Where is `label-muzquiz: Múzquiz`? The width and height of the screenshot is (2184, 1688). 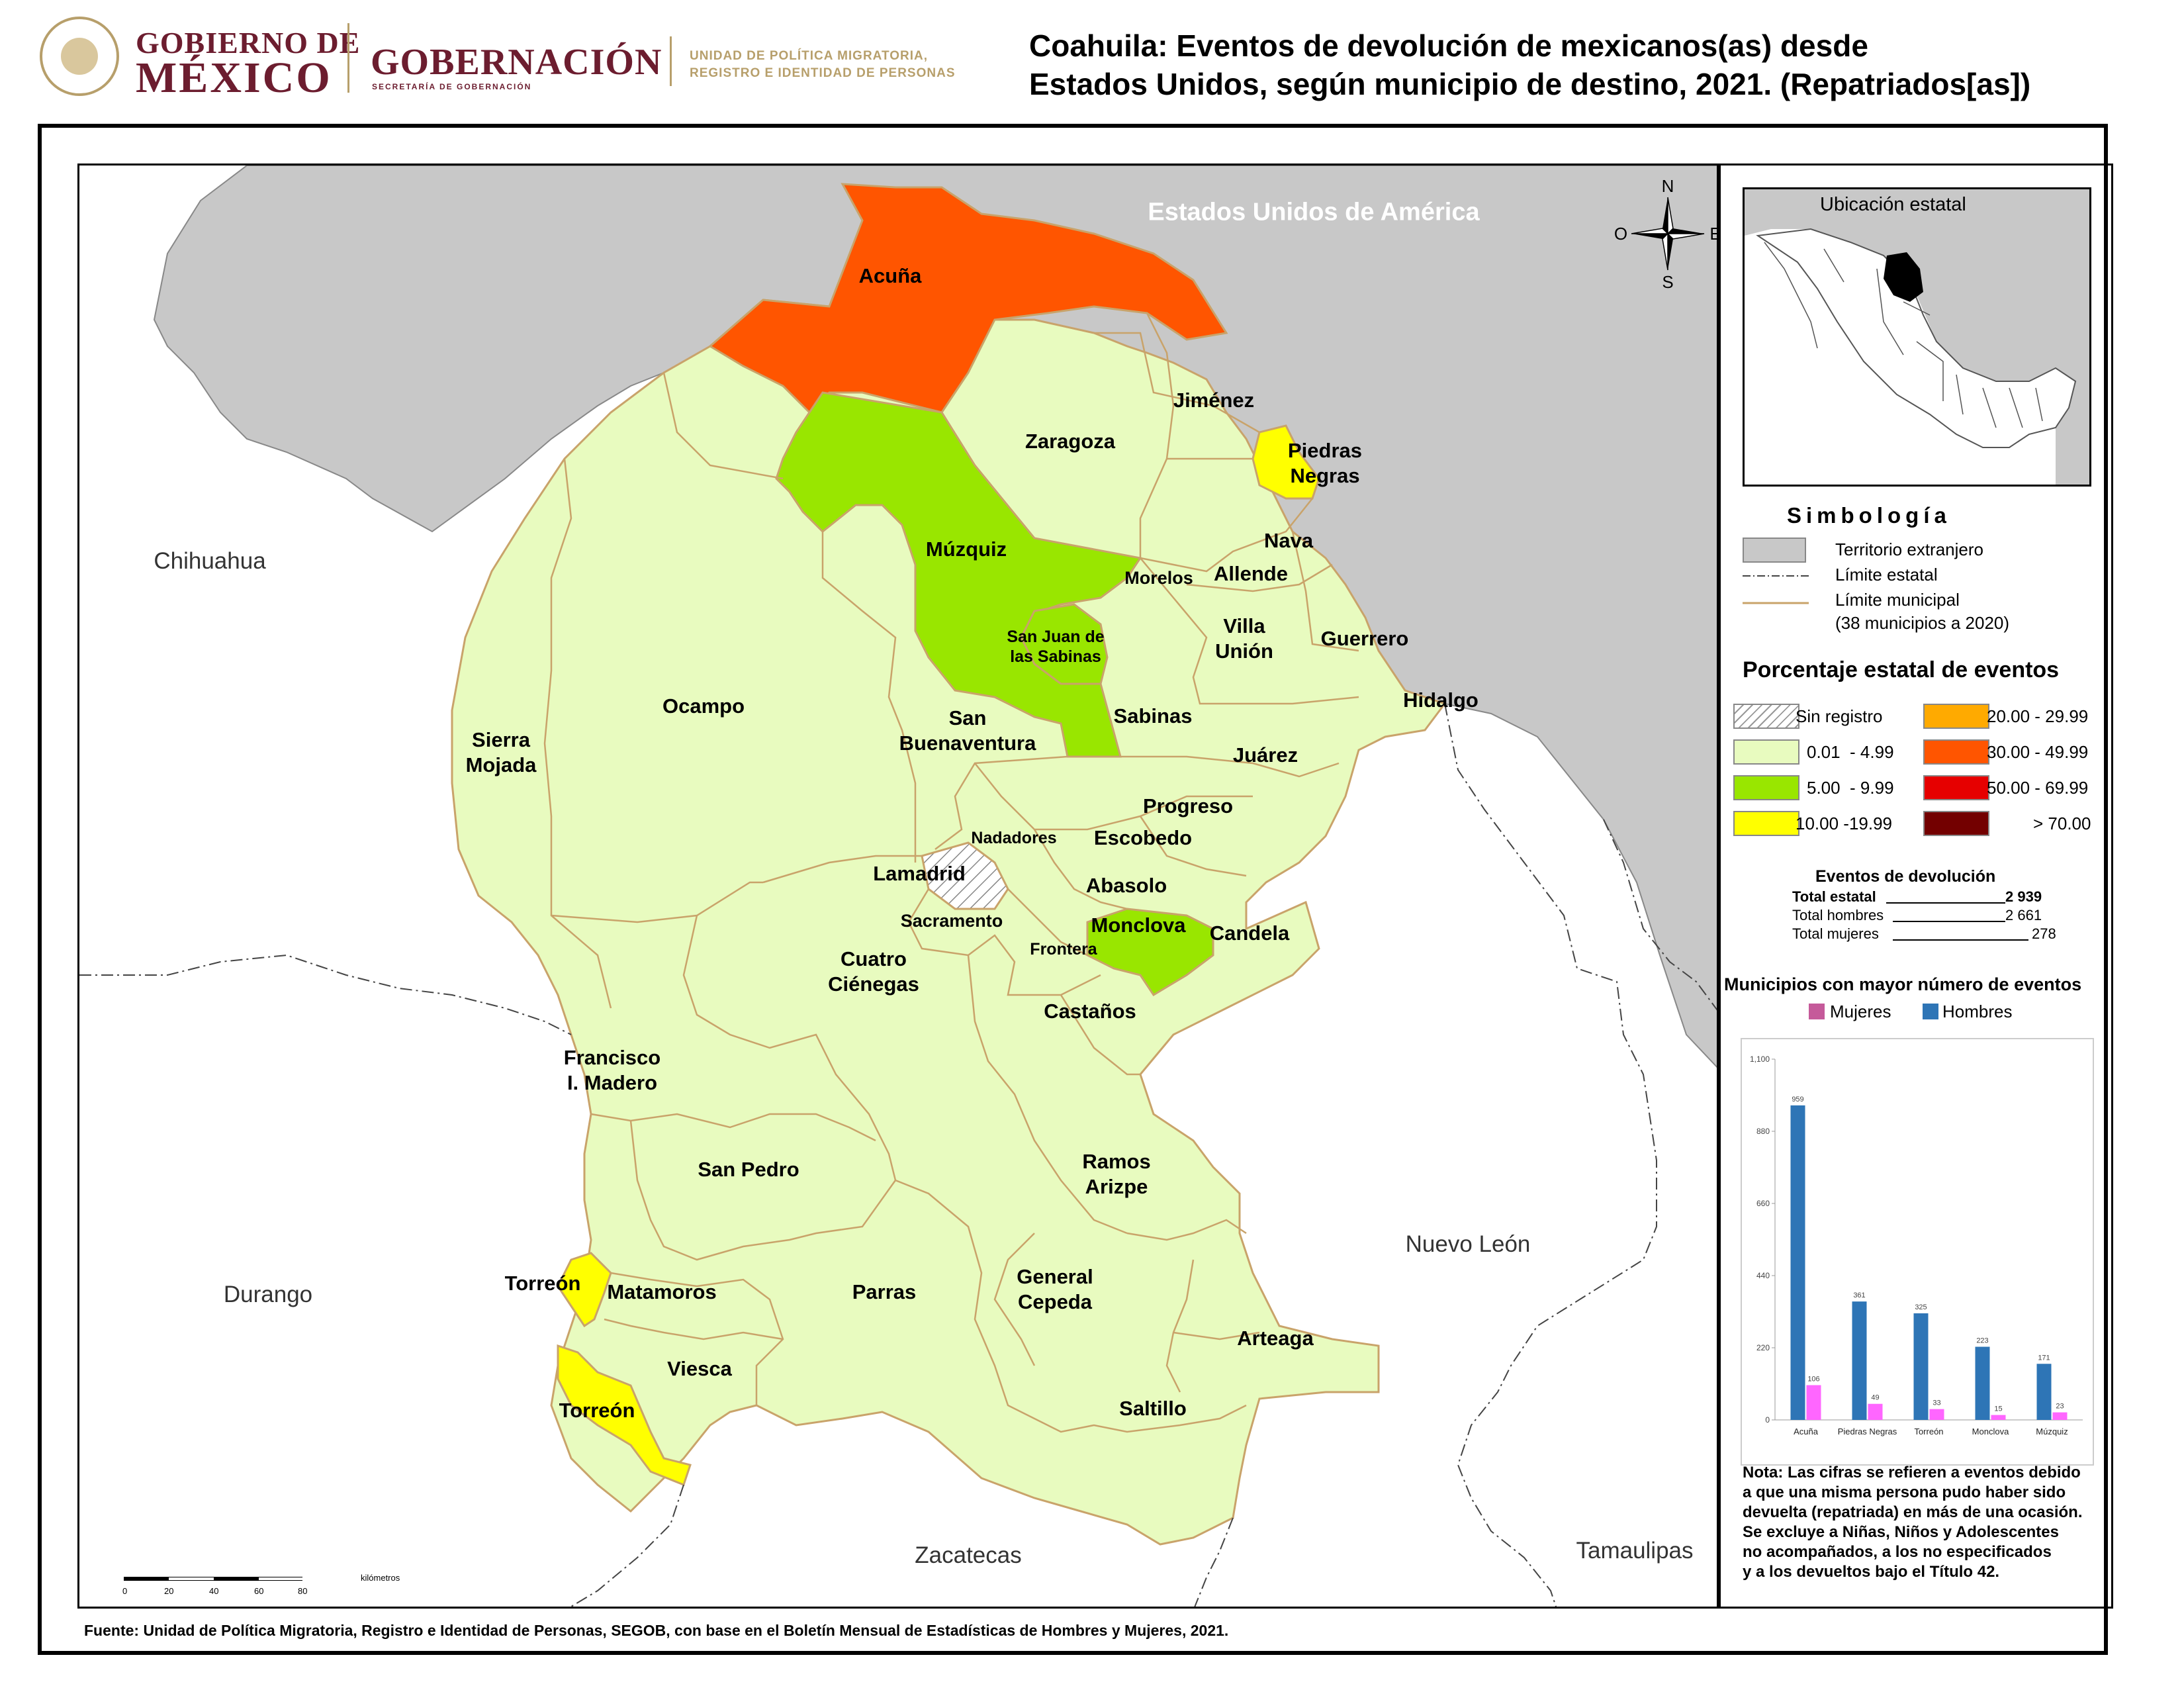
label-muzquiz: Múzquiz is located at coordinates (966, 549).